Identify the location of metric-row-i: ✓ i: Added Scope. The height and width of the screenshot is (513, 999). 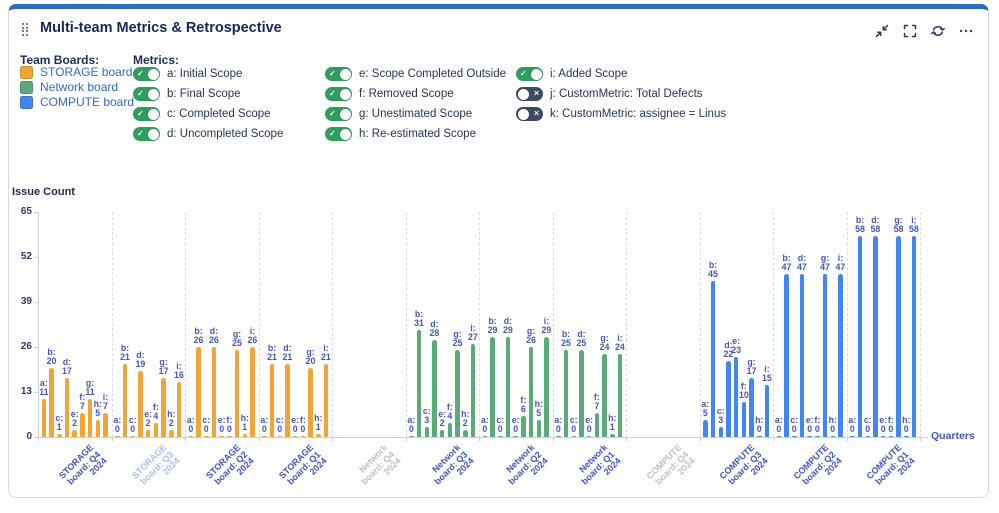
(621, 74).